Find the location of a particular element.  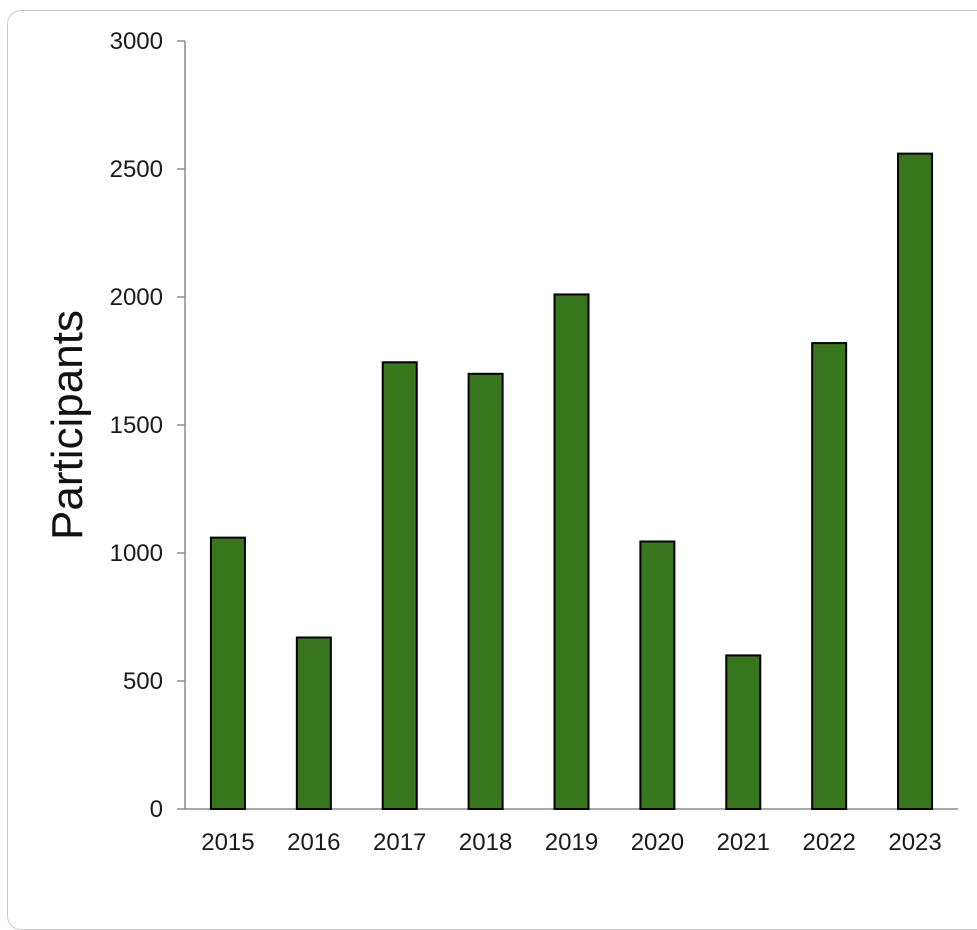

x-tick-label: 2023 is located at coordinates (914, 842).